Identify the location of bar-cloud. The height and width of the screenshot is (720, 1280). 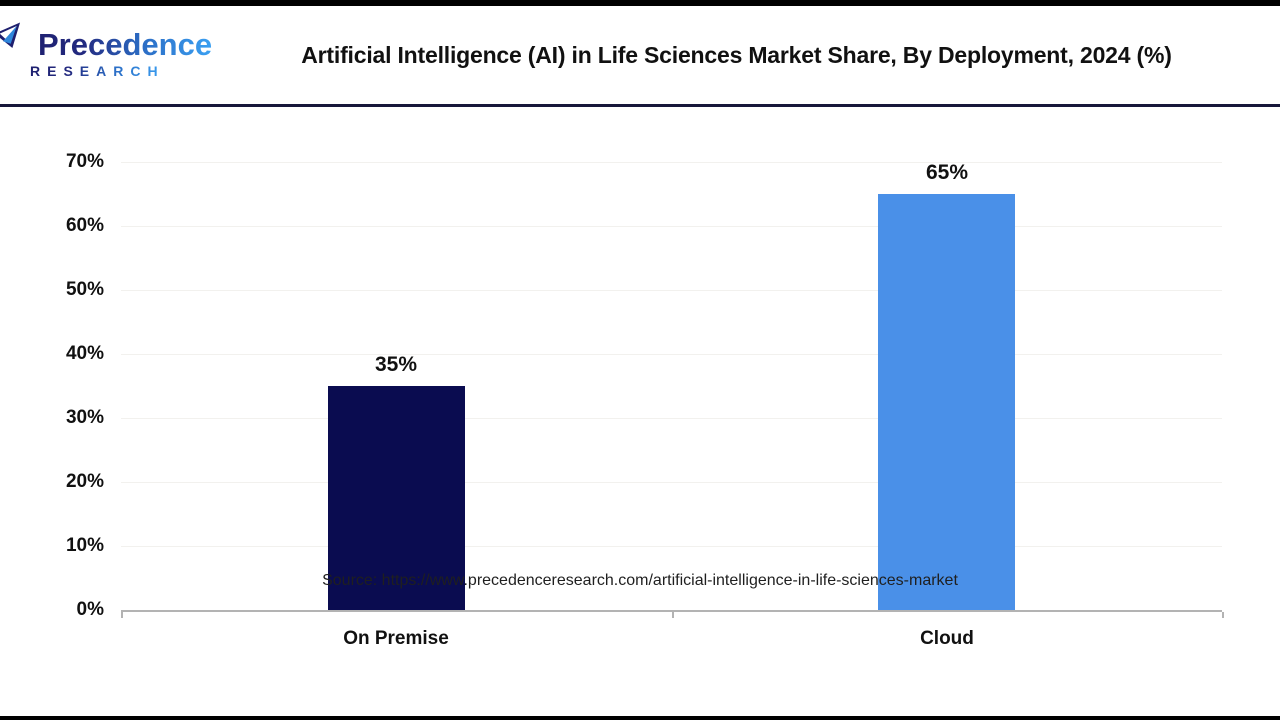
(946, 402).